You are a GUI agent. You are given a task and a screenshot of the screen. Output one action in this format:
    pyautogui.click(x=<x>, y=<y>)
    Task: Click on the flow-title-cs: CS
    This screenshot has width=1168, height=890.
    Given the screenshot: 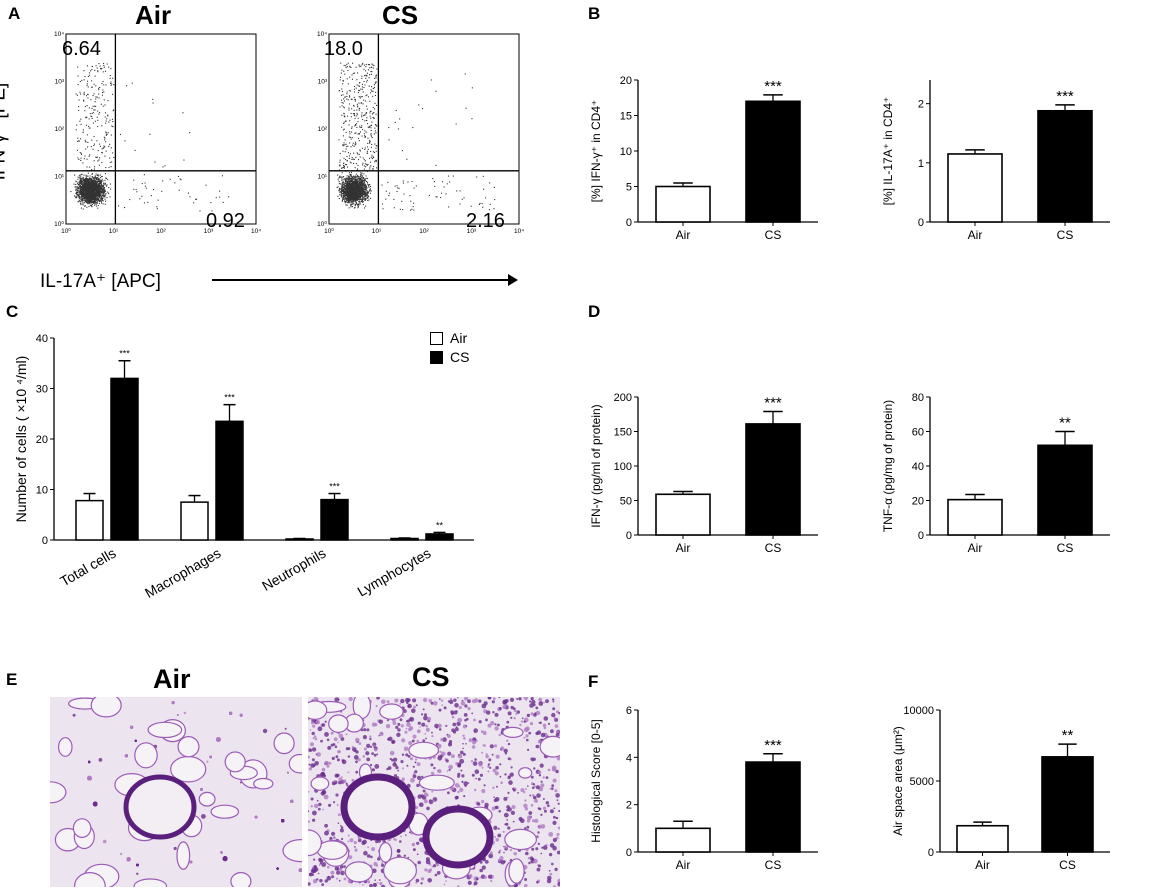 What is the action you would take?
    pyautogui.click(x=400, y=15)
    